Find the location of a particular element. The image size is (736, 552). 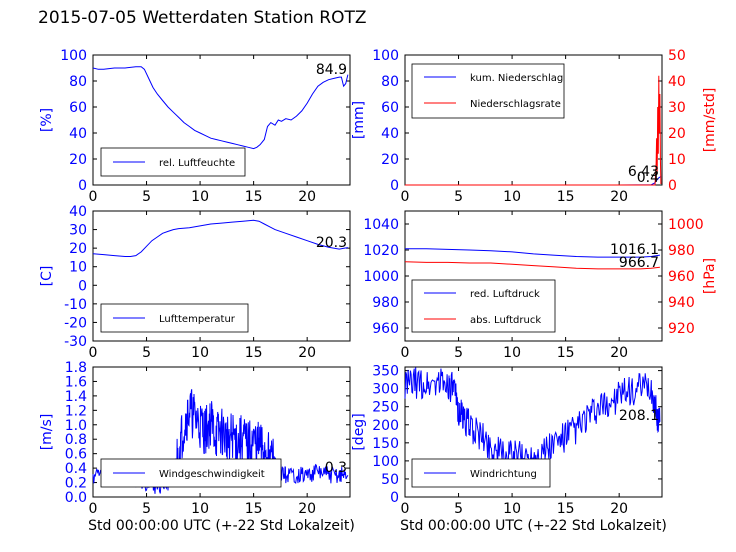

current-value-label: 0.3 is located at coordinates (336, 468).